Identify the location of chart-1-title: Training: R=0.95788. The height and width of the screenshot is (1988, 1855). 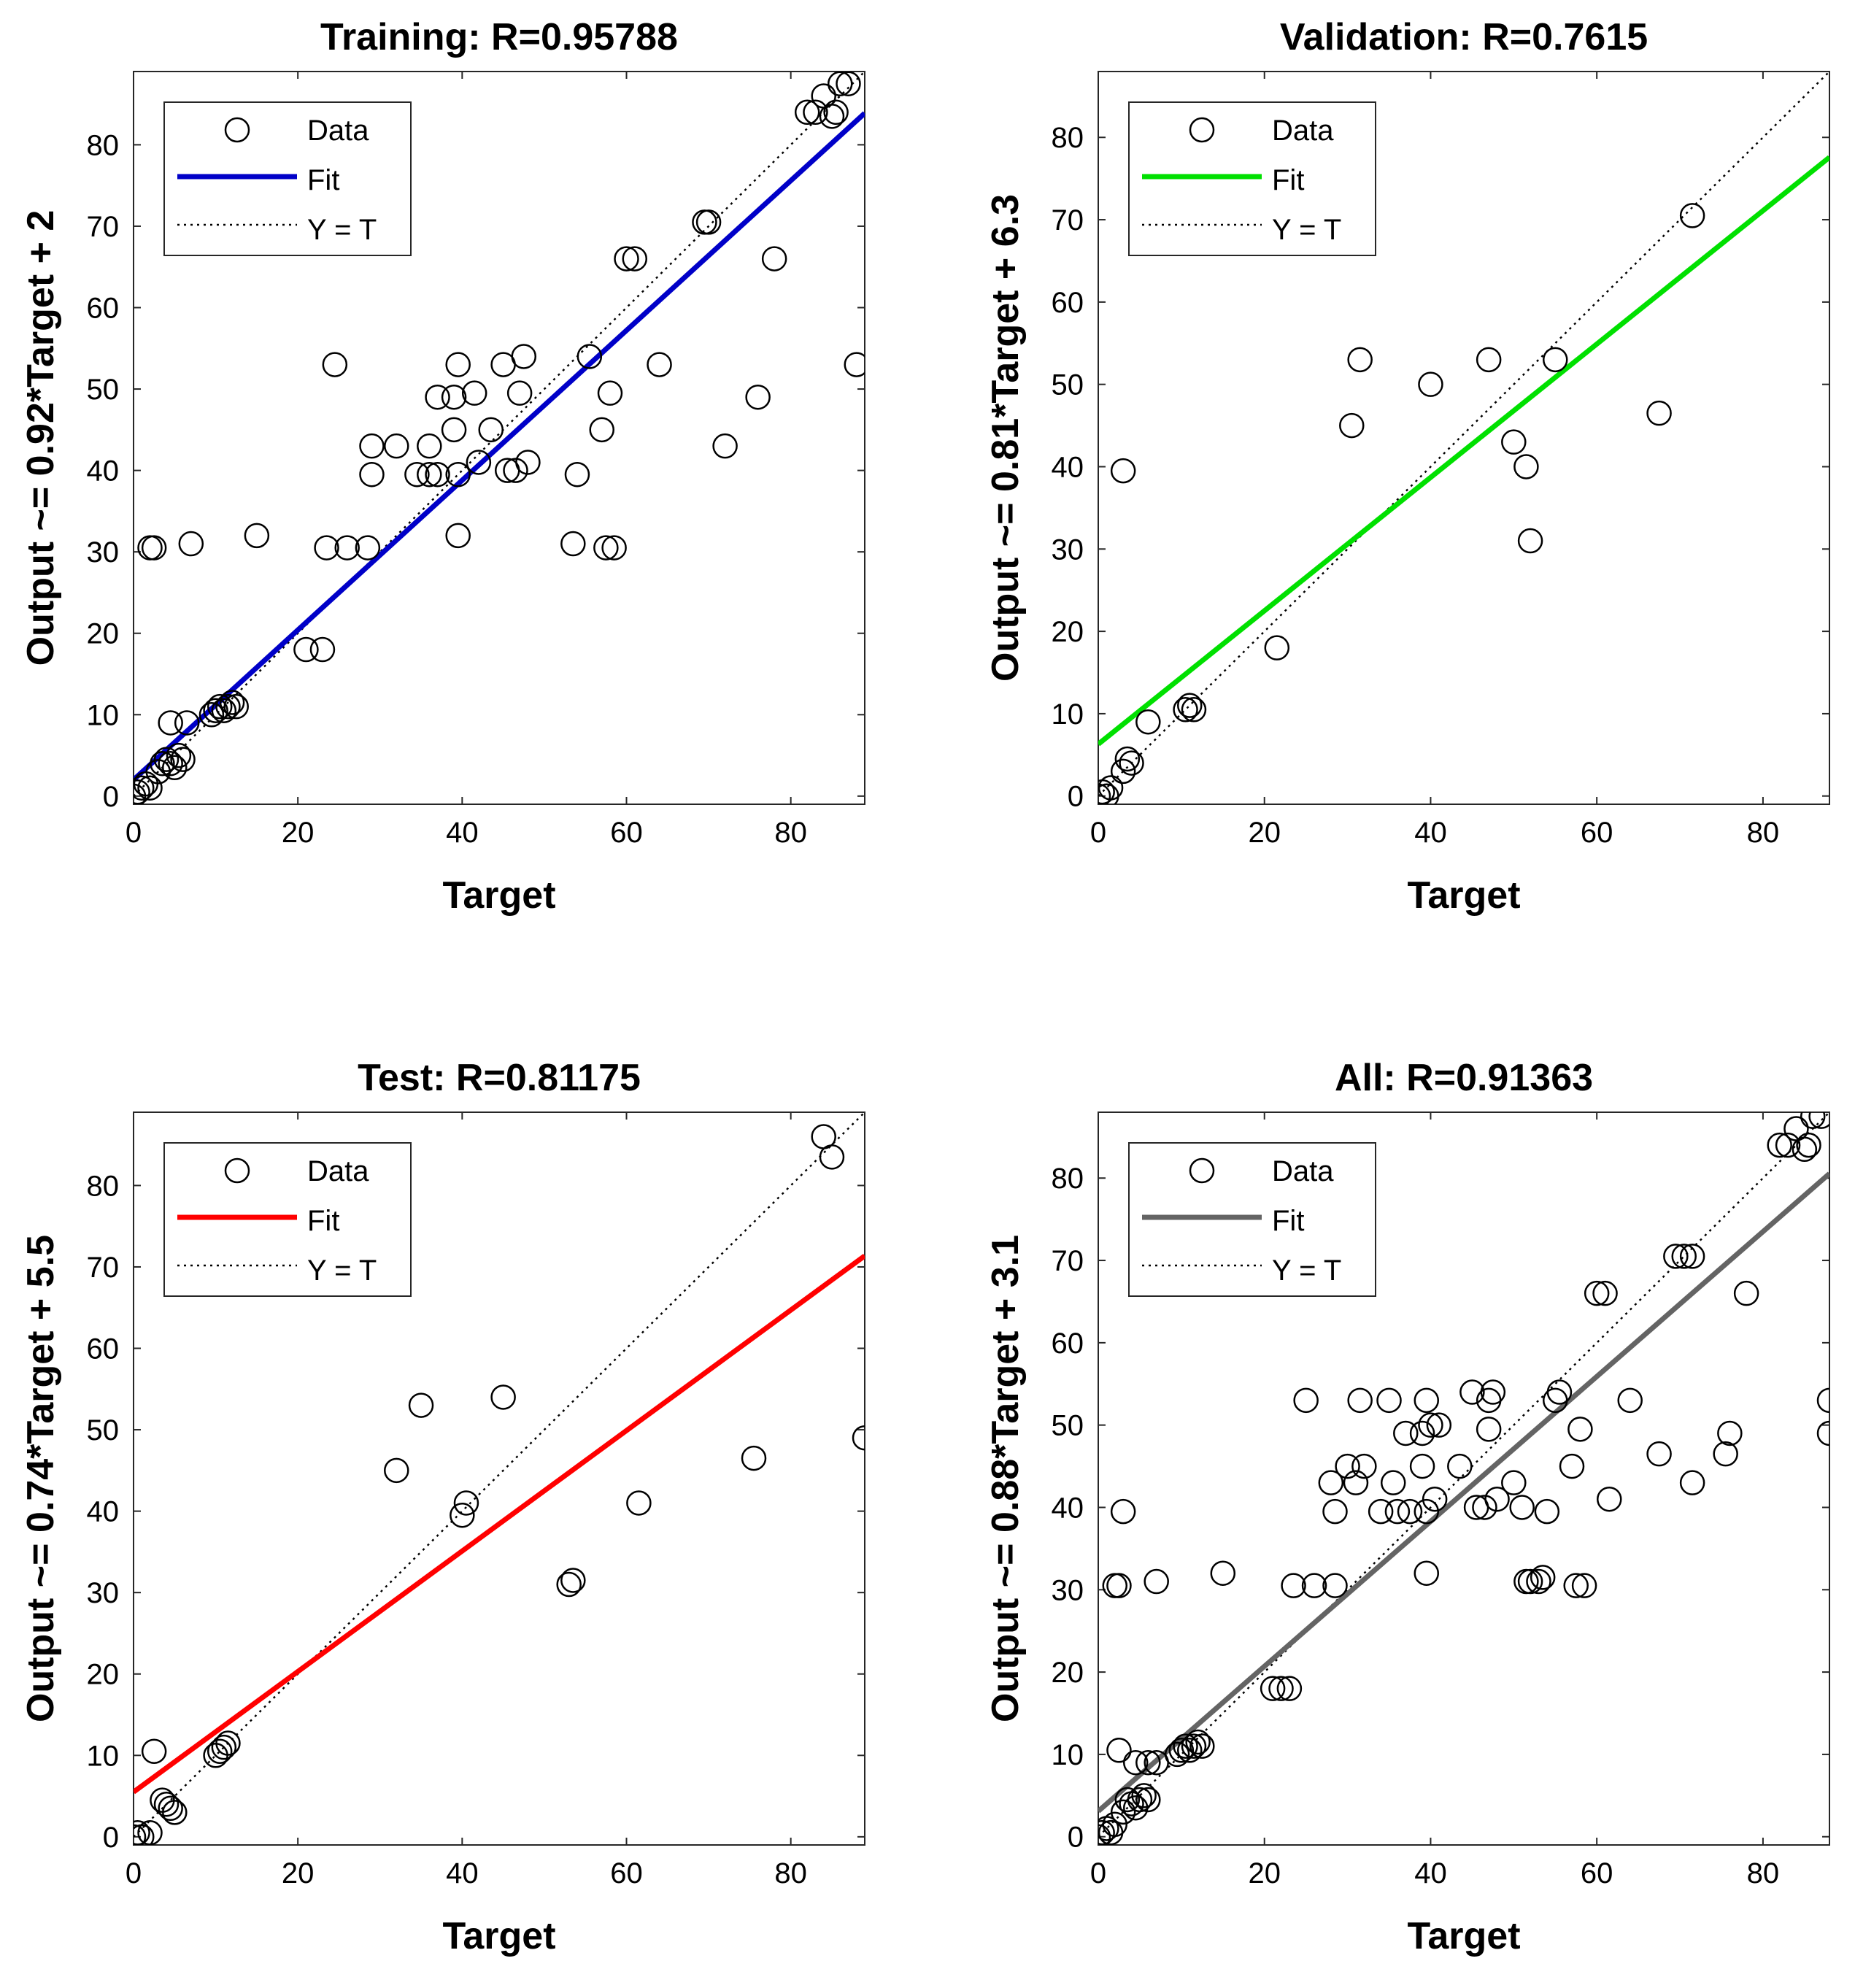
(499, 37).